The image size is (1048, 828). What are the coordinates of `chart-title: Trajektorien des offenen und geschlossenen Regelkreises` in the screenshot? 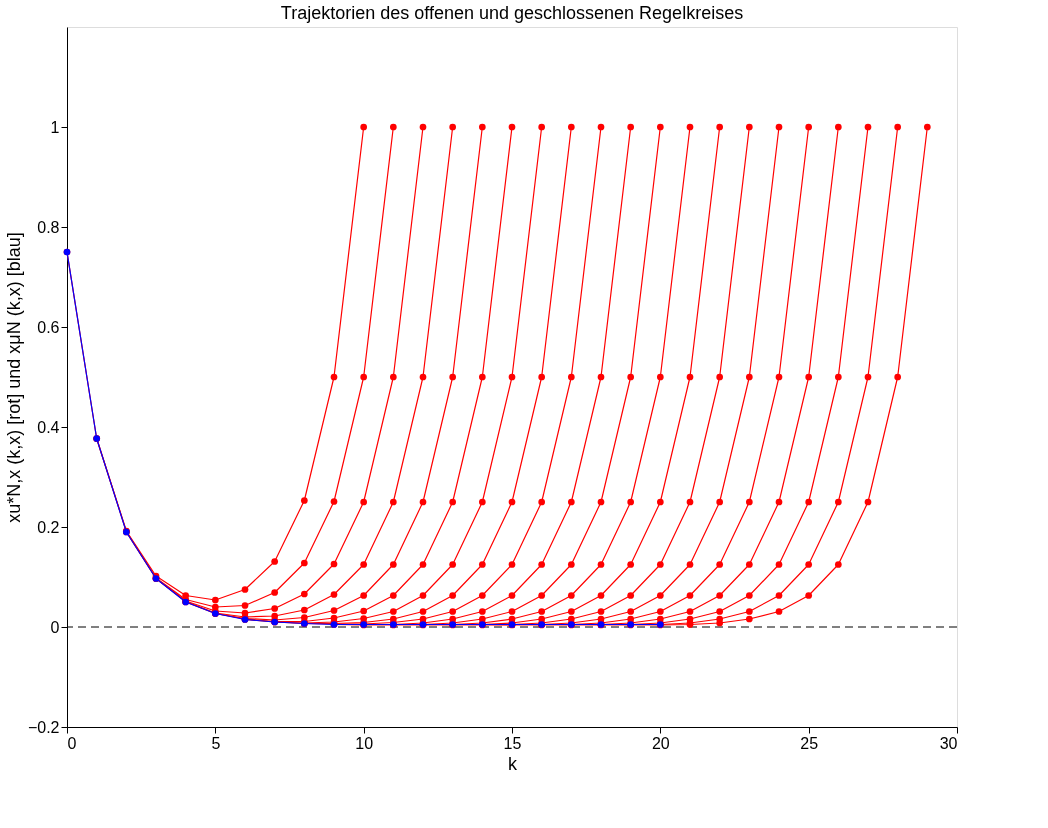 It's located at (512, 13).